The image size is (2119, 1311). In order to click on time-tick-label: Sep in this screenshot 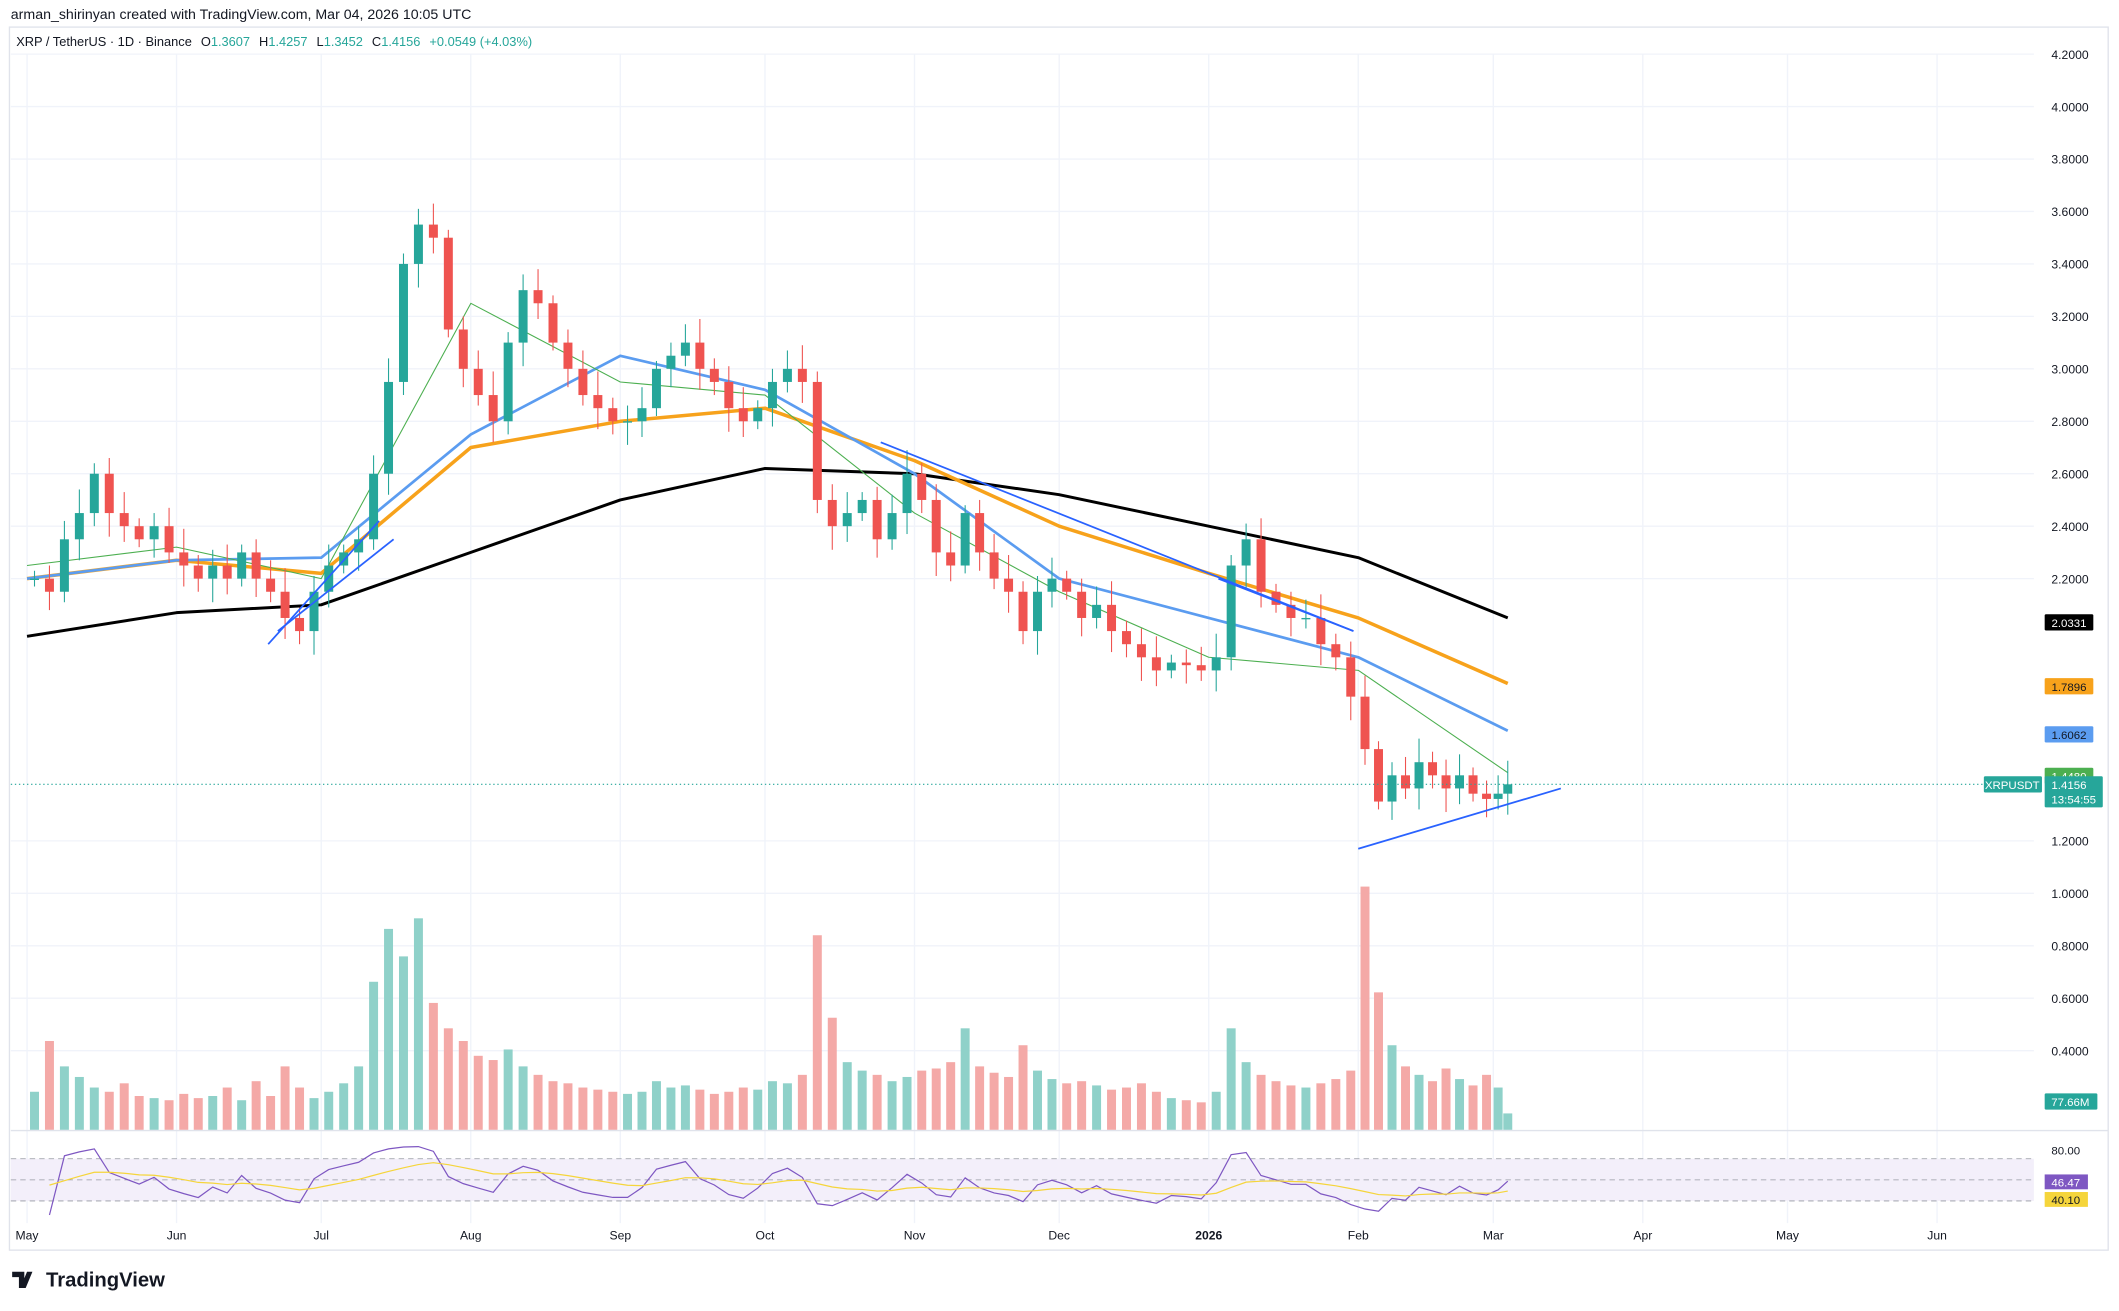, I will do `click(620, 1235)`.